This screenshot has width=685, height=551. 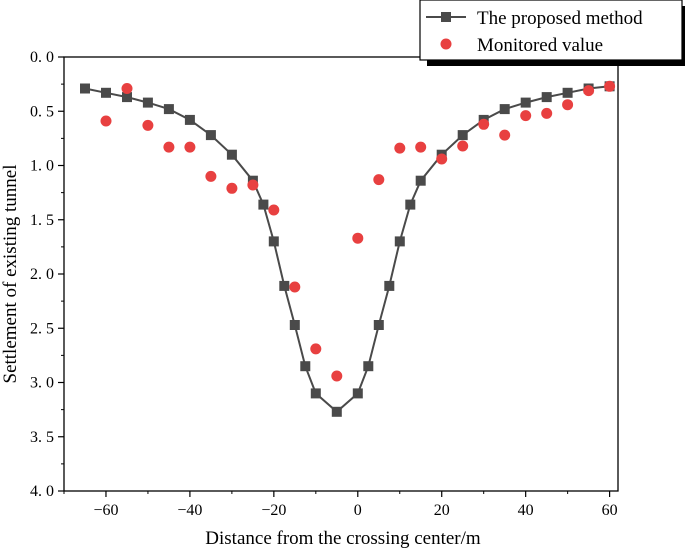 I want to click on y-tick-label: 3. 5, so click(x=42, y=437).